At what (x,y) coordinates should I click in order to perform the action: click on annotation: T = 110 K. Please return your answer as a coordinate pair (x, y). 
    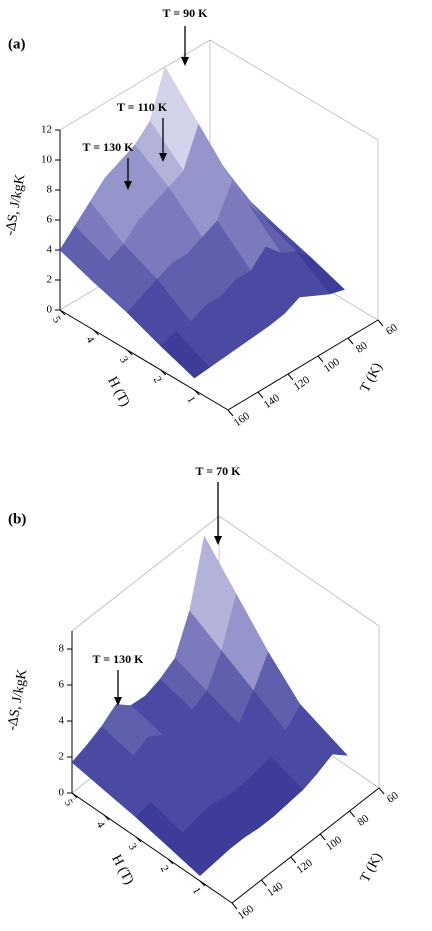
    Looking at the image, I should click on (142, 107).